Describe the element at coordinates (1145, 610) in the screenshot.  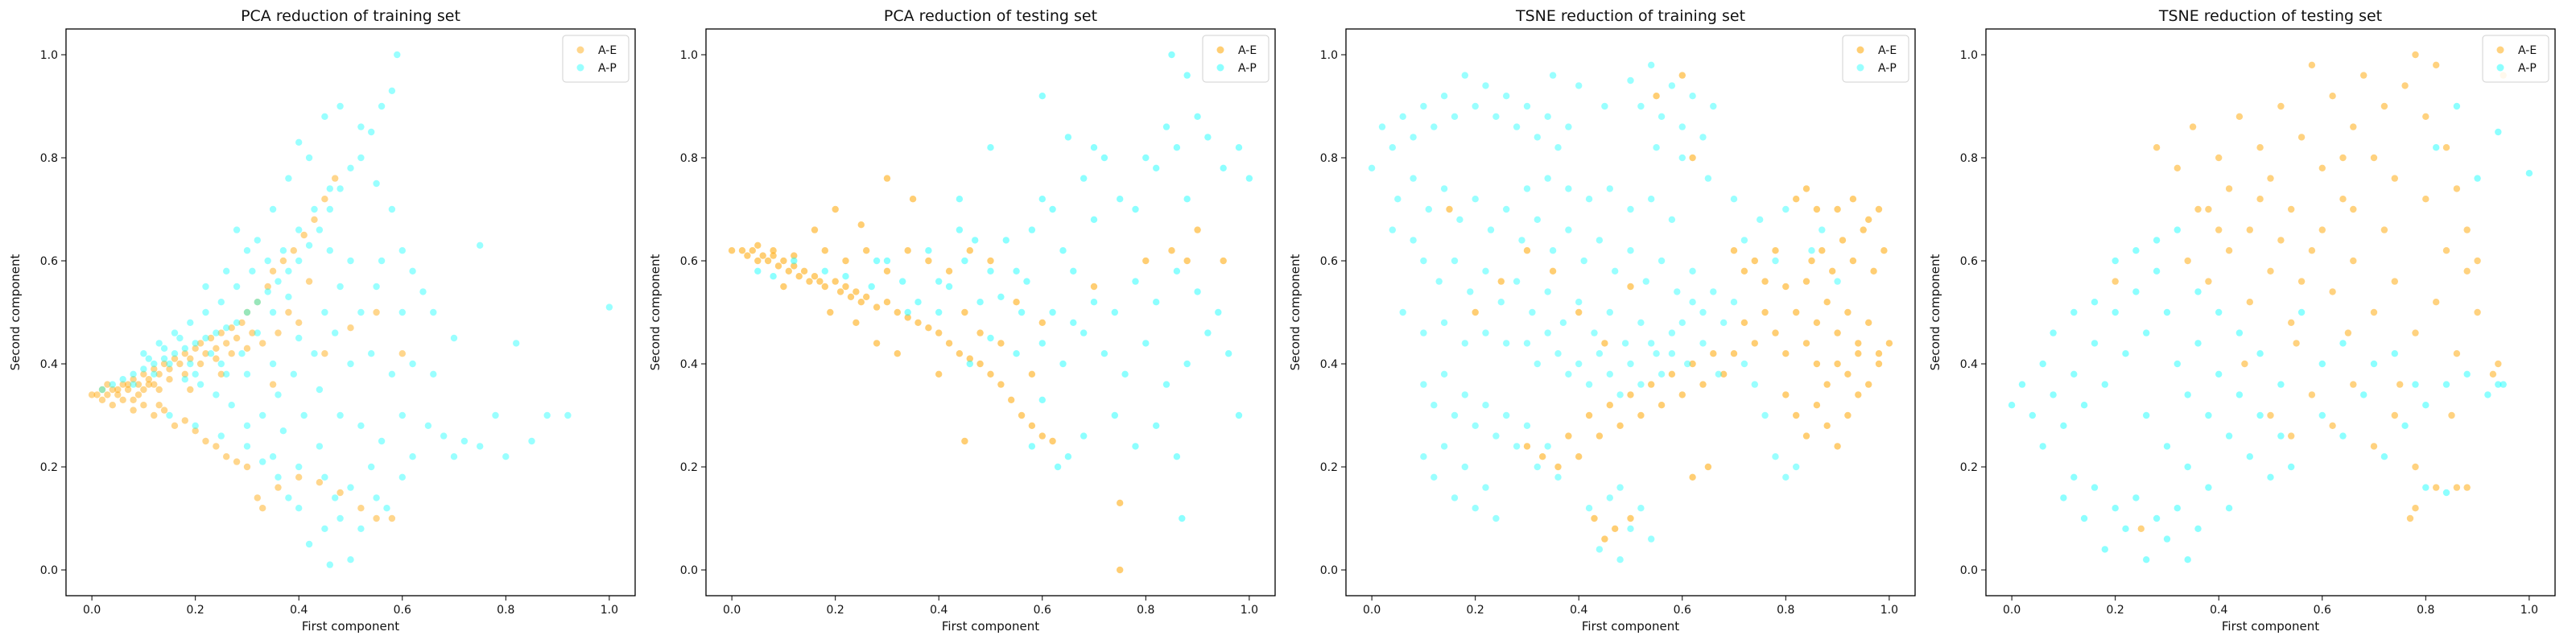
I see `x-tick-label: 0.8` at that location.